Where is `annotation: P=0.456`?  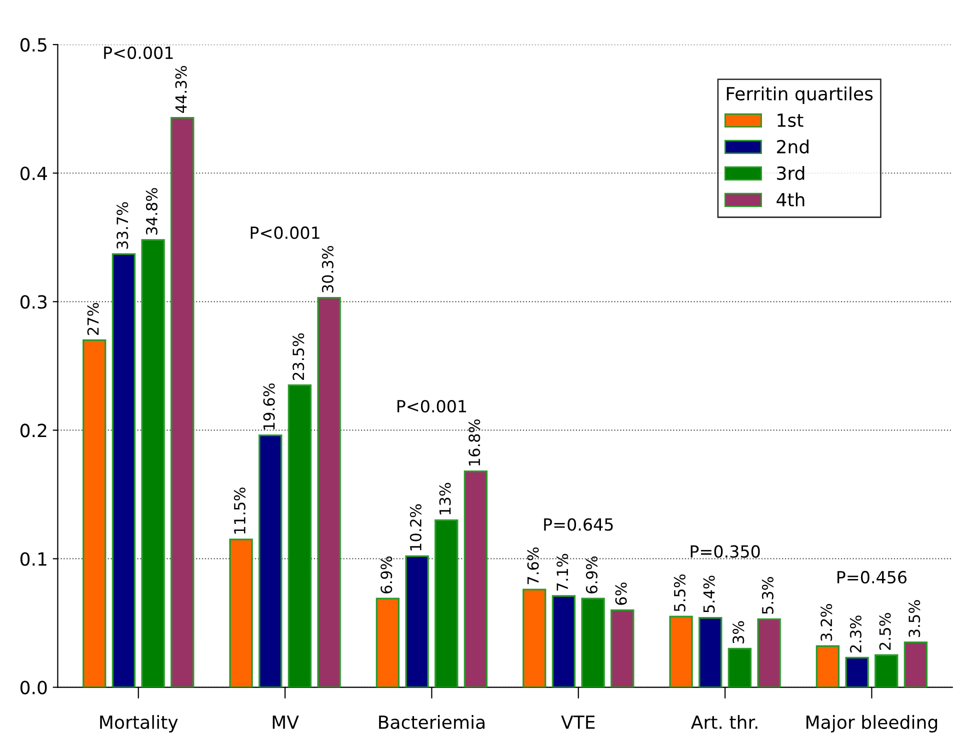 annotation: P=0.456 is located at coordinates (872, 577).